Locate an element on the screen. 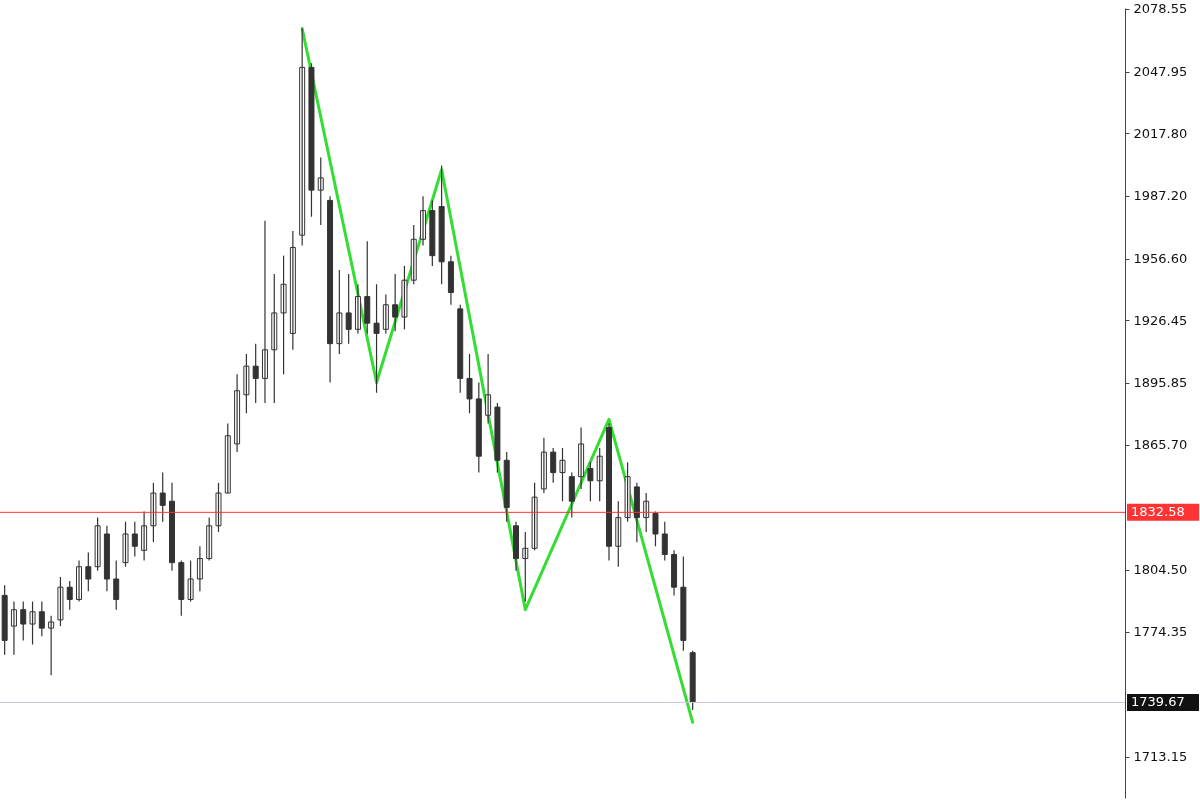 The image size is (1200, 800). y-tick-label: 2047.95 is located at coordinates (1160, 72).